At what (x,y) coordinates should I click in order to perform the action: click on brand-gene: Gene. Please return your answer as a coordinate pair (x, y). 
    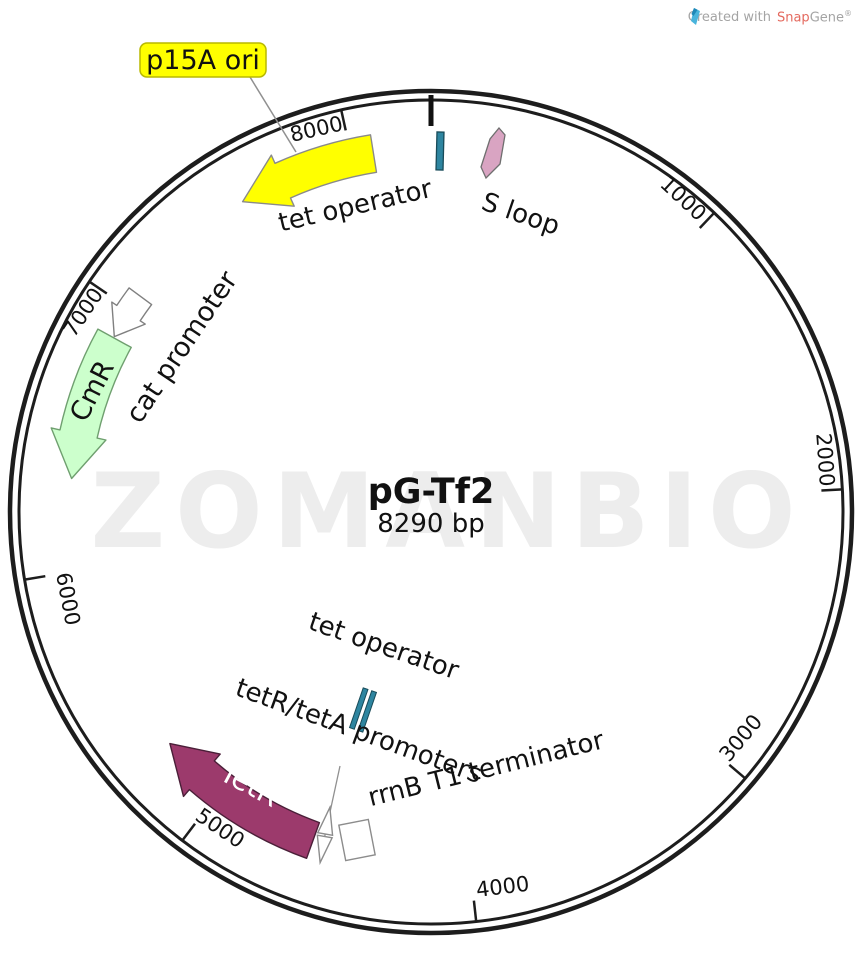
    Looking at the image, I should click on (826, 18).